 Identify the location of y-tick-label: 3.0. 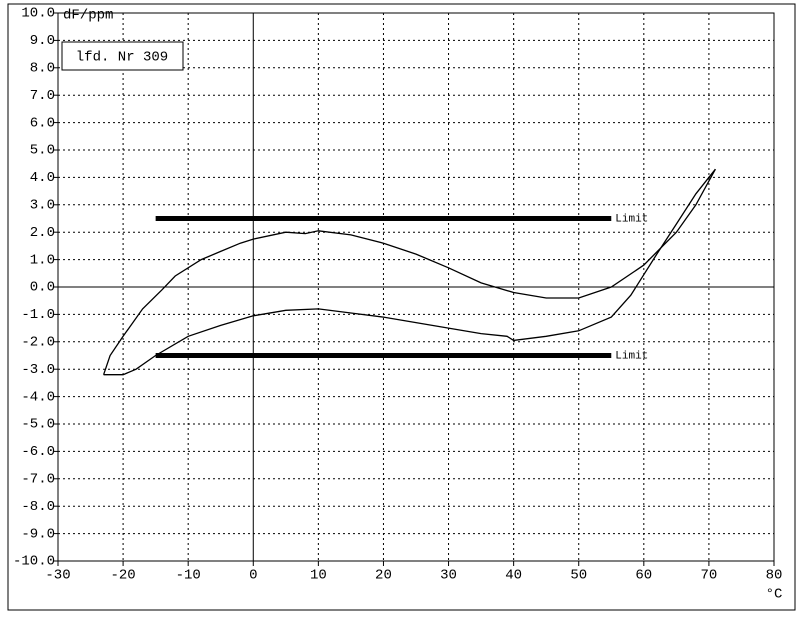
(42, 206).